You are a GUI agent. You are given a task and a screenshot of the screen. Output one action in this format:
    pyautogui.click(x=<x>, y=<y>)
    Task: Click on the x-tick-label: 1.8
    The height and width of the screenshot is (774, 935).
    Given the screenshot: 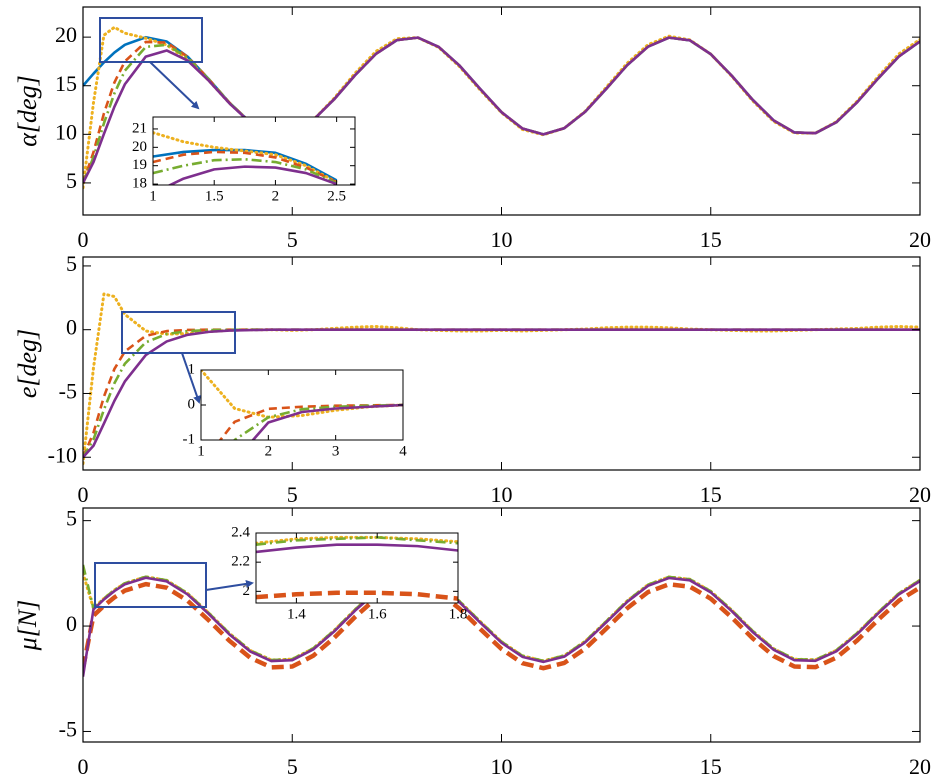 What is the action you would take?
    pyautogui.click(x=458, y=614)
    